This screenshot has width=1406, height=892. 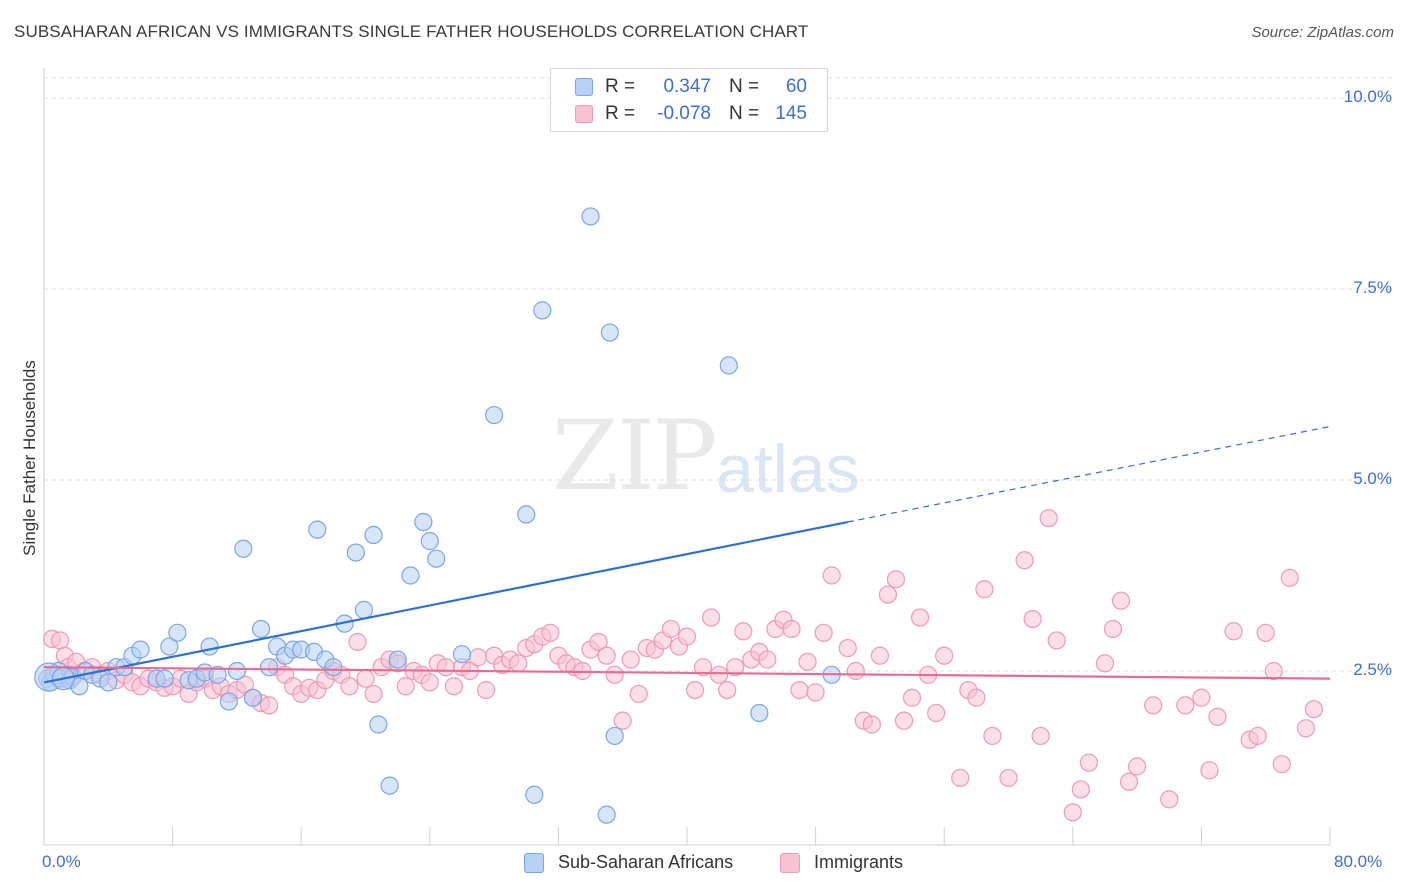 I want to click on trend-line-sub-saharan-extension, so click(x=1089, y=474).